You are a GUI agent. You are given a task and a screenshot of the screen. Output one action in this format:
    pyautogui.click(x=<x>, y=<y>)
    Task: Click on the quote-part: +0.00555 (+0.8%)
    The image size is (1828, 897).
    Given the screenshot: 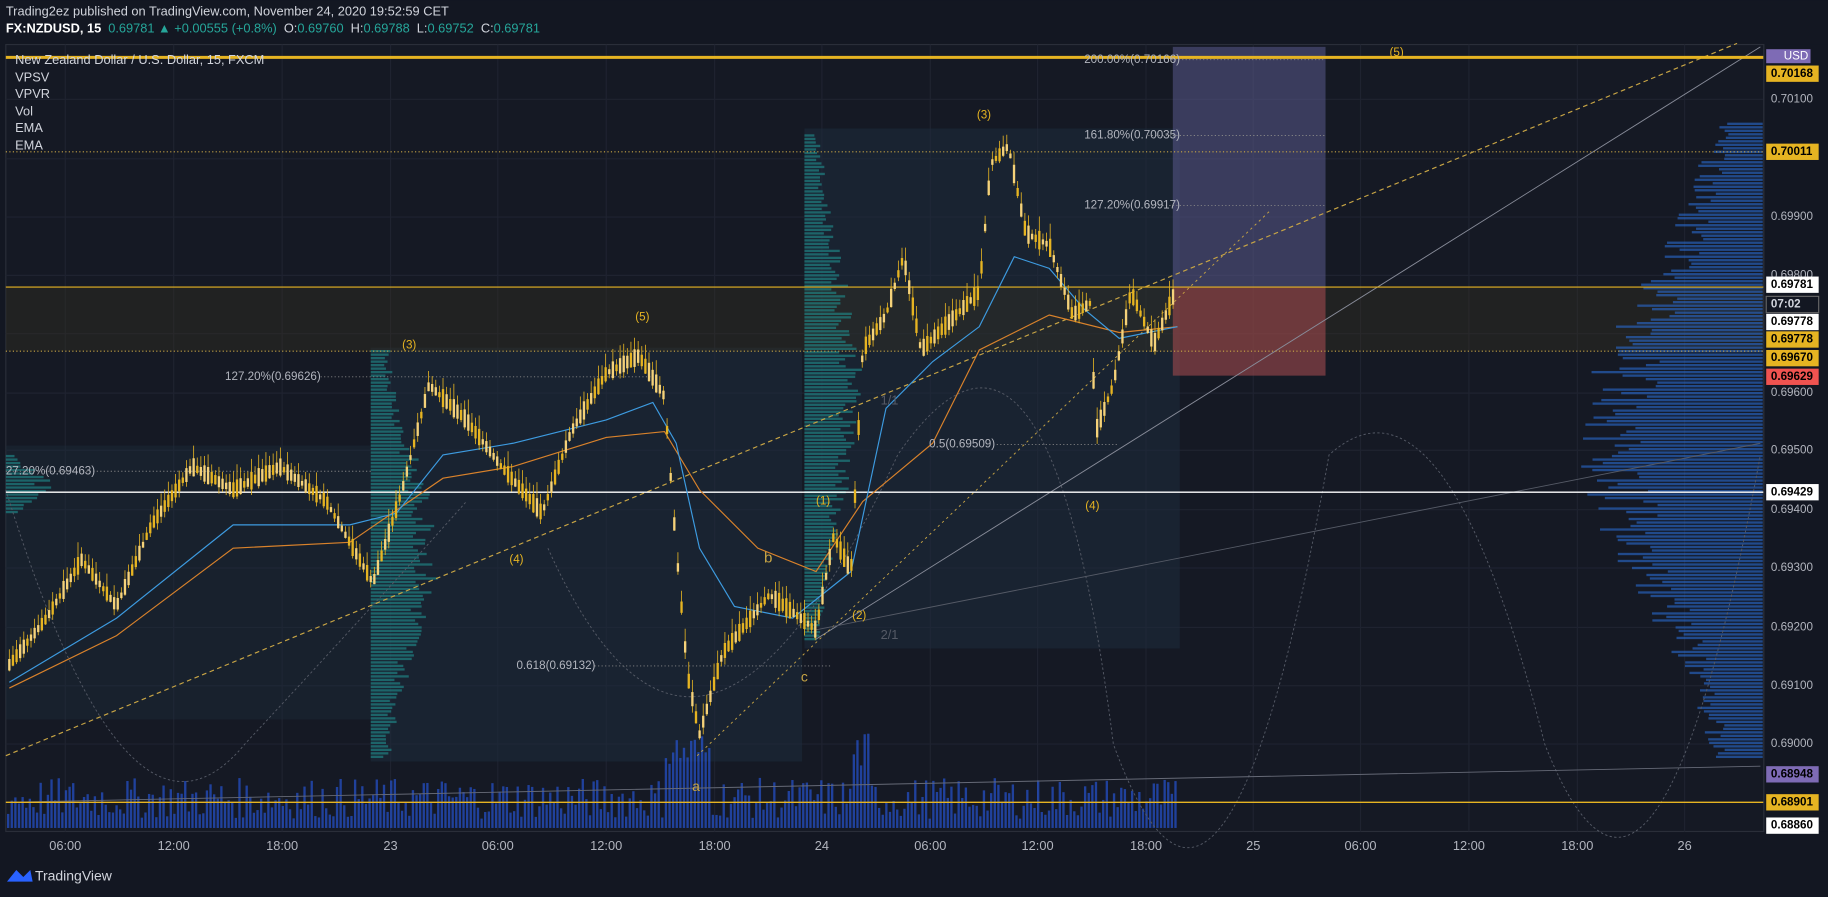 What is the action you would take?
    pyautogui.click(x=225, y=28)
    